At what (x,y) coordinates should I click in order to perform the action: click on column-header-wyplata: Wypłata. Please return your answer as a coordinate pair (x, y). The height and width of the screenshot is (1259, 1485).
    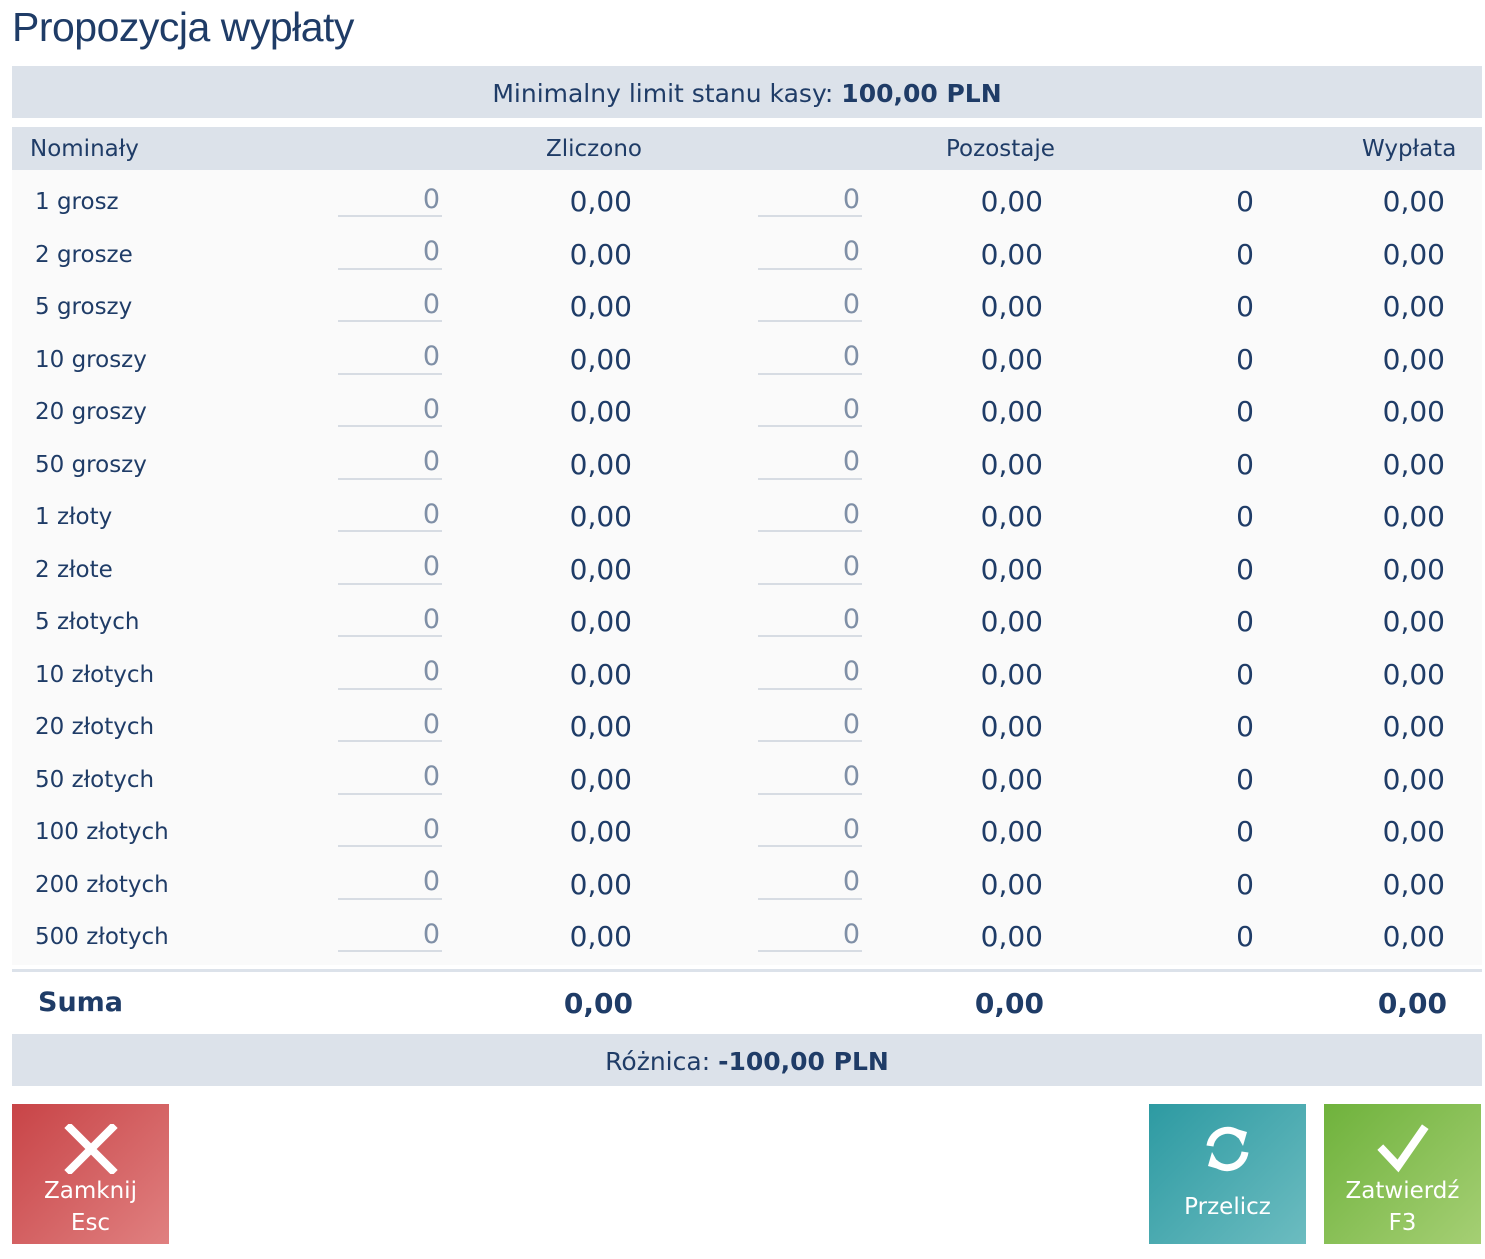
    Looking at the image, I should click on (1409, 149).